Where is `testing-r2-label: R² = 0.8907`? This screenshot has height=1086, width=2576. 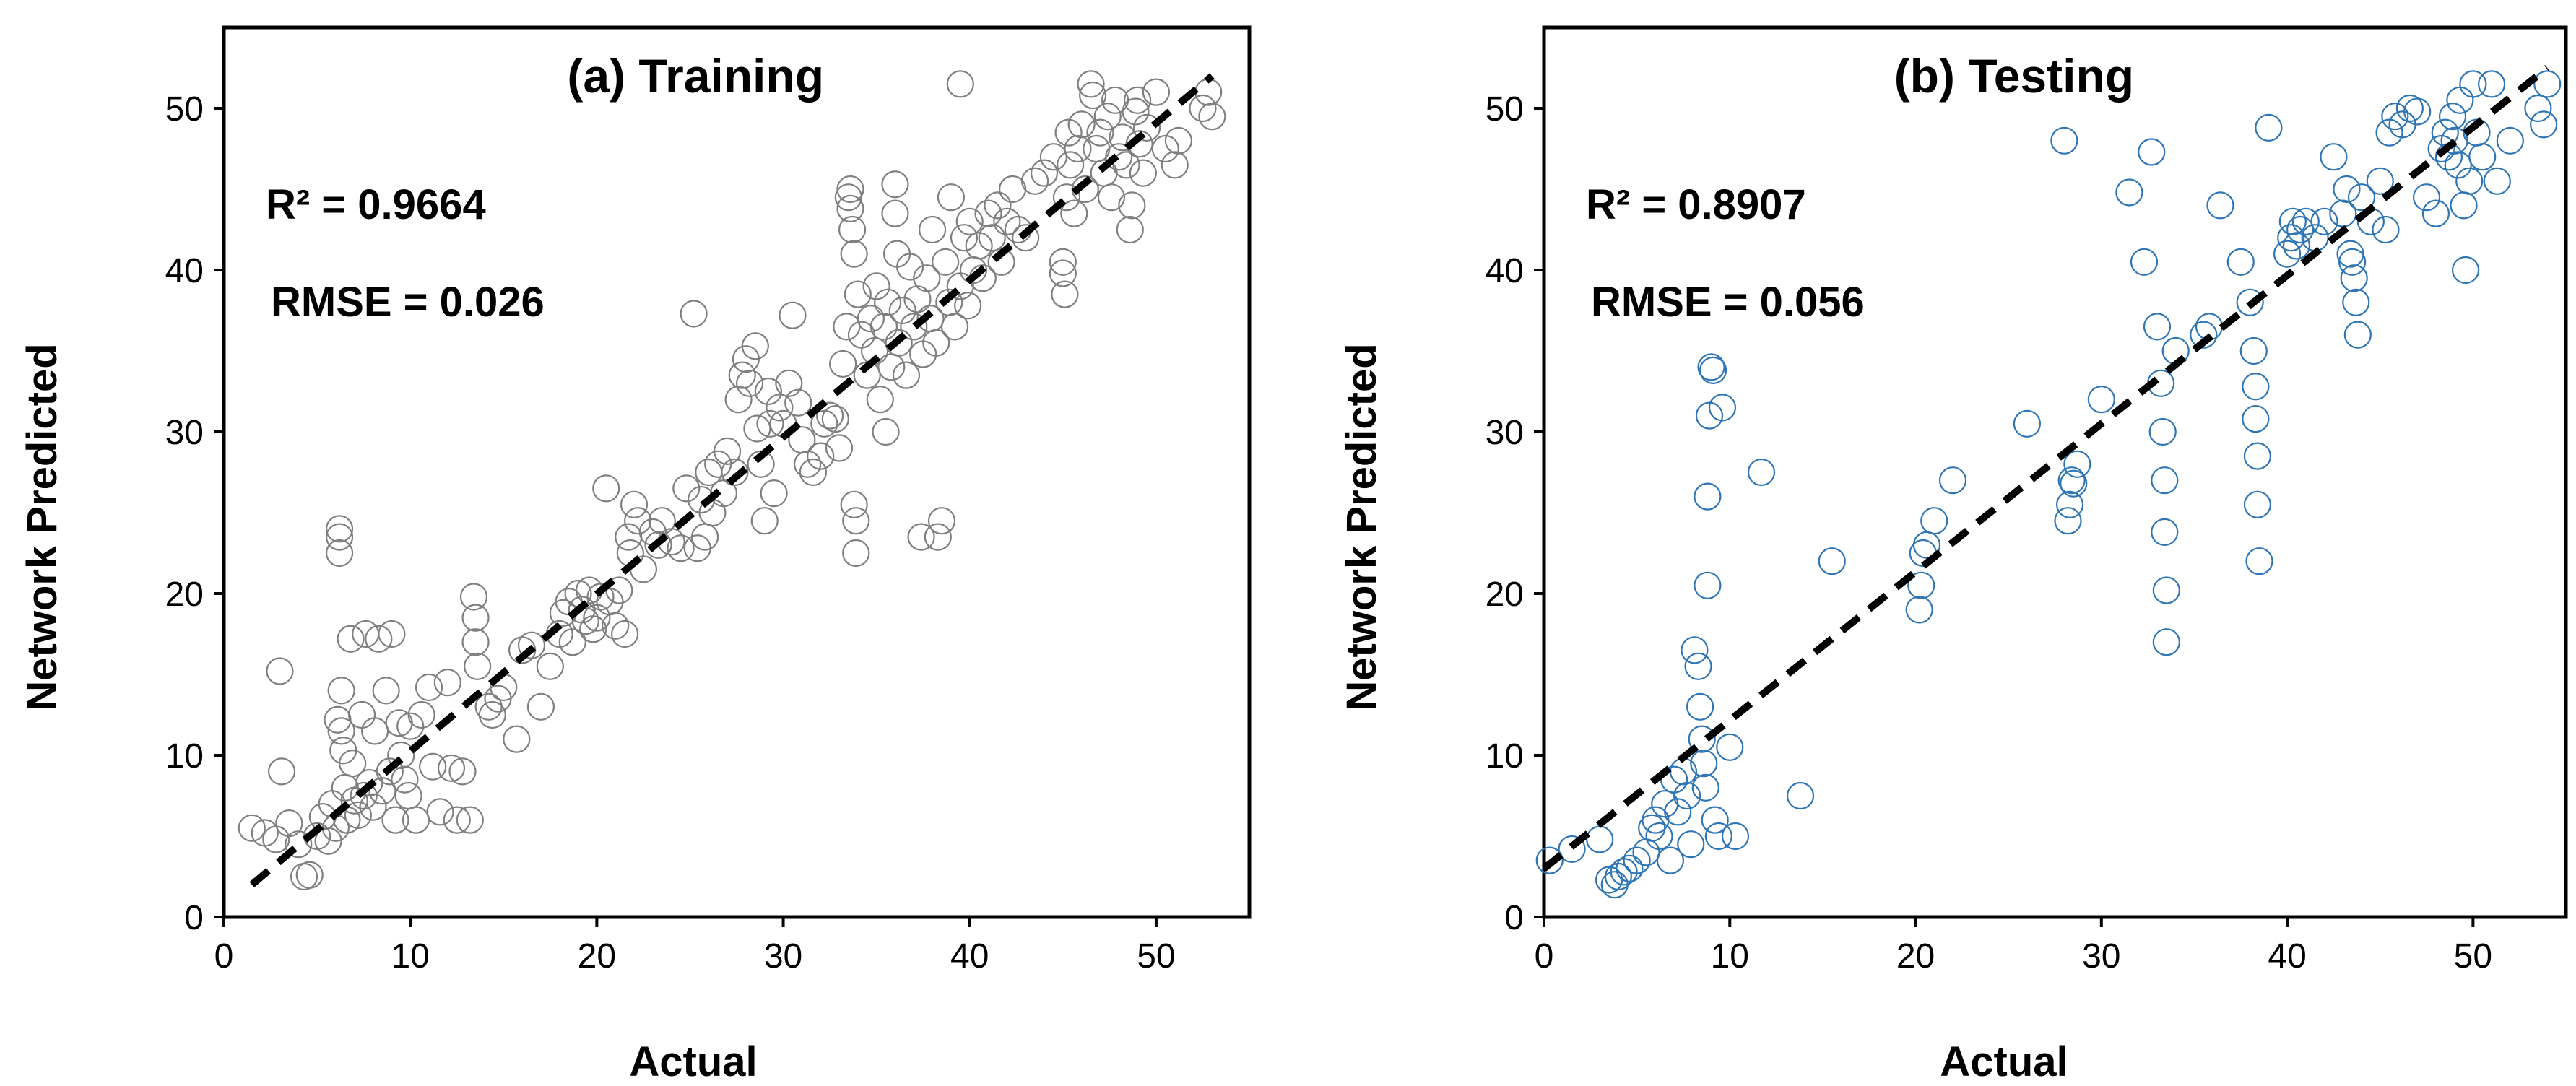 testing-r2-label: R² = 0.8907 is located at coordinates (1696, 204).